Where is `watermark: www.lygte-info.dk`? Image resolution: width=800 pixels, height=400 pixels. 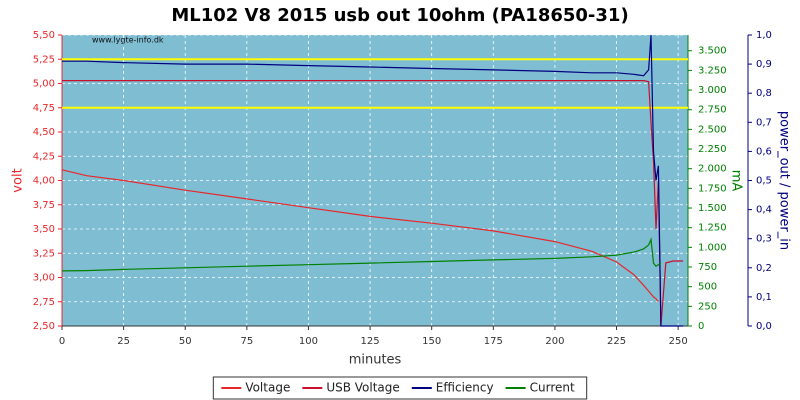 watermark: www.lygte-info.dk is located at coordinates (128, 40).